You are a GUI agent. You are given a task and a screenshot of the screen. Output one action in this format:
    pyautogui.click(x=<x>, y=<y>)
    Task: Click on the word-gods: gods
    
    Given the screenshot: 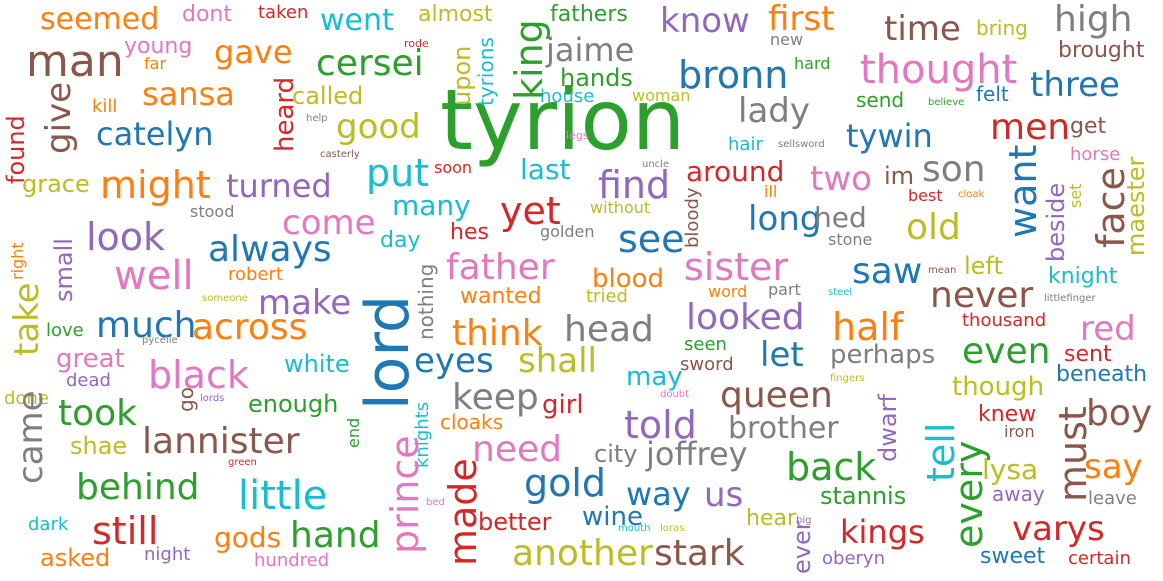 What is the action you would take?
    pyautogui.click(x=248, y=537)
    